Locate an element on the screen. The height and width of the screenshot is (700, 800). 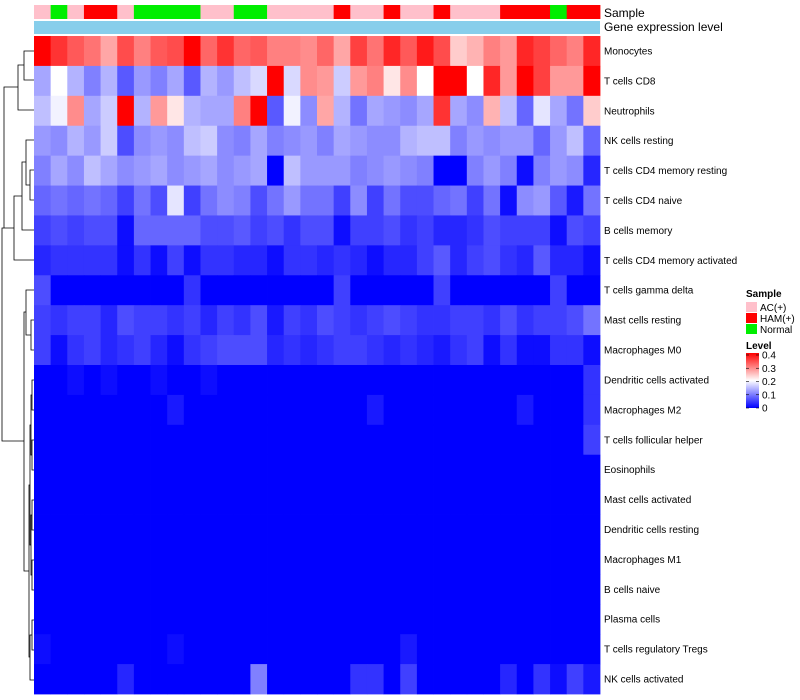
row-label: Mast cells resting is located at coordinates (642, 321).